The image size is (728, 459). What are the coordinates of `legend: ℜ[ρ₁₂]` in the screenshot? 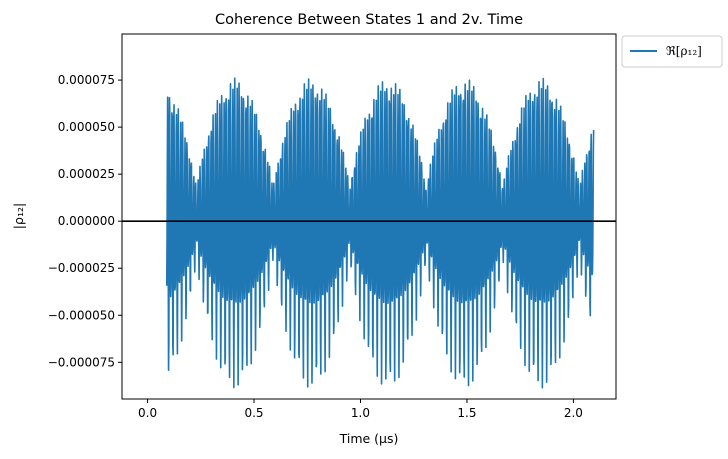 It's located at (672, 51).